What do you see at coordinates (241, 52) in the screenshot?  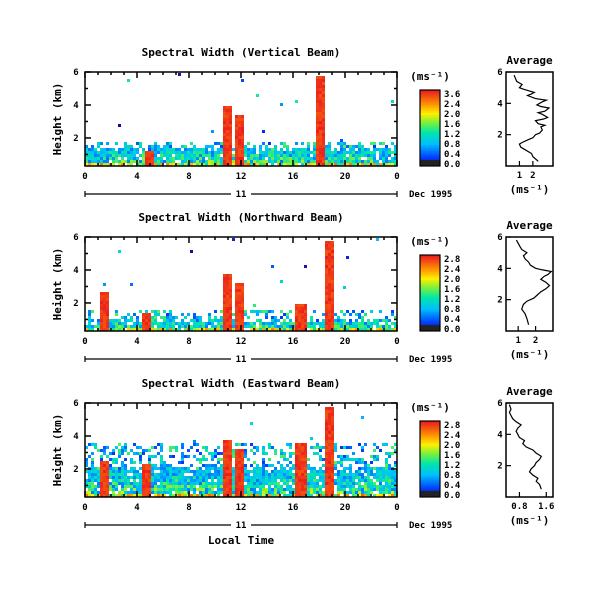 I see `panel-title: Spectral Width (Vertical Beam)` at bounding box center [241, 52].